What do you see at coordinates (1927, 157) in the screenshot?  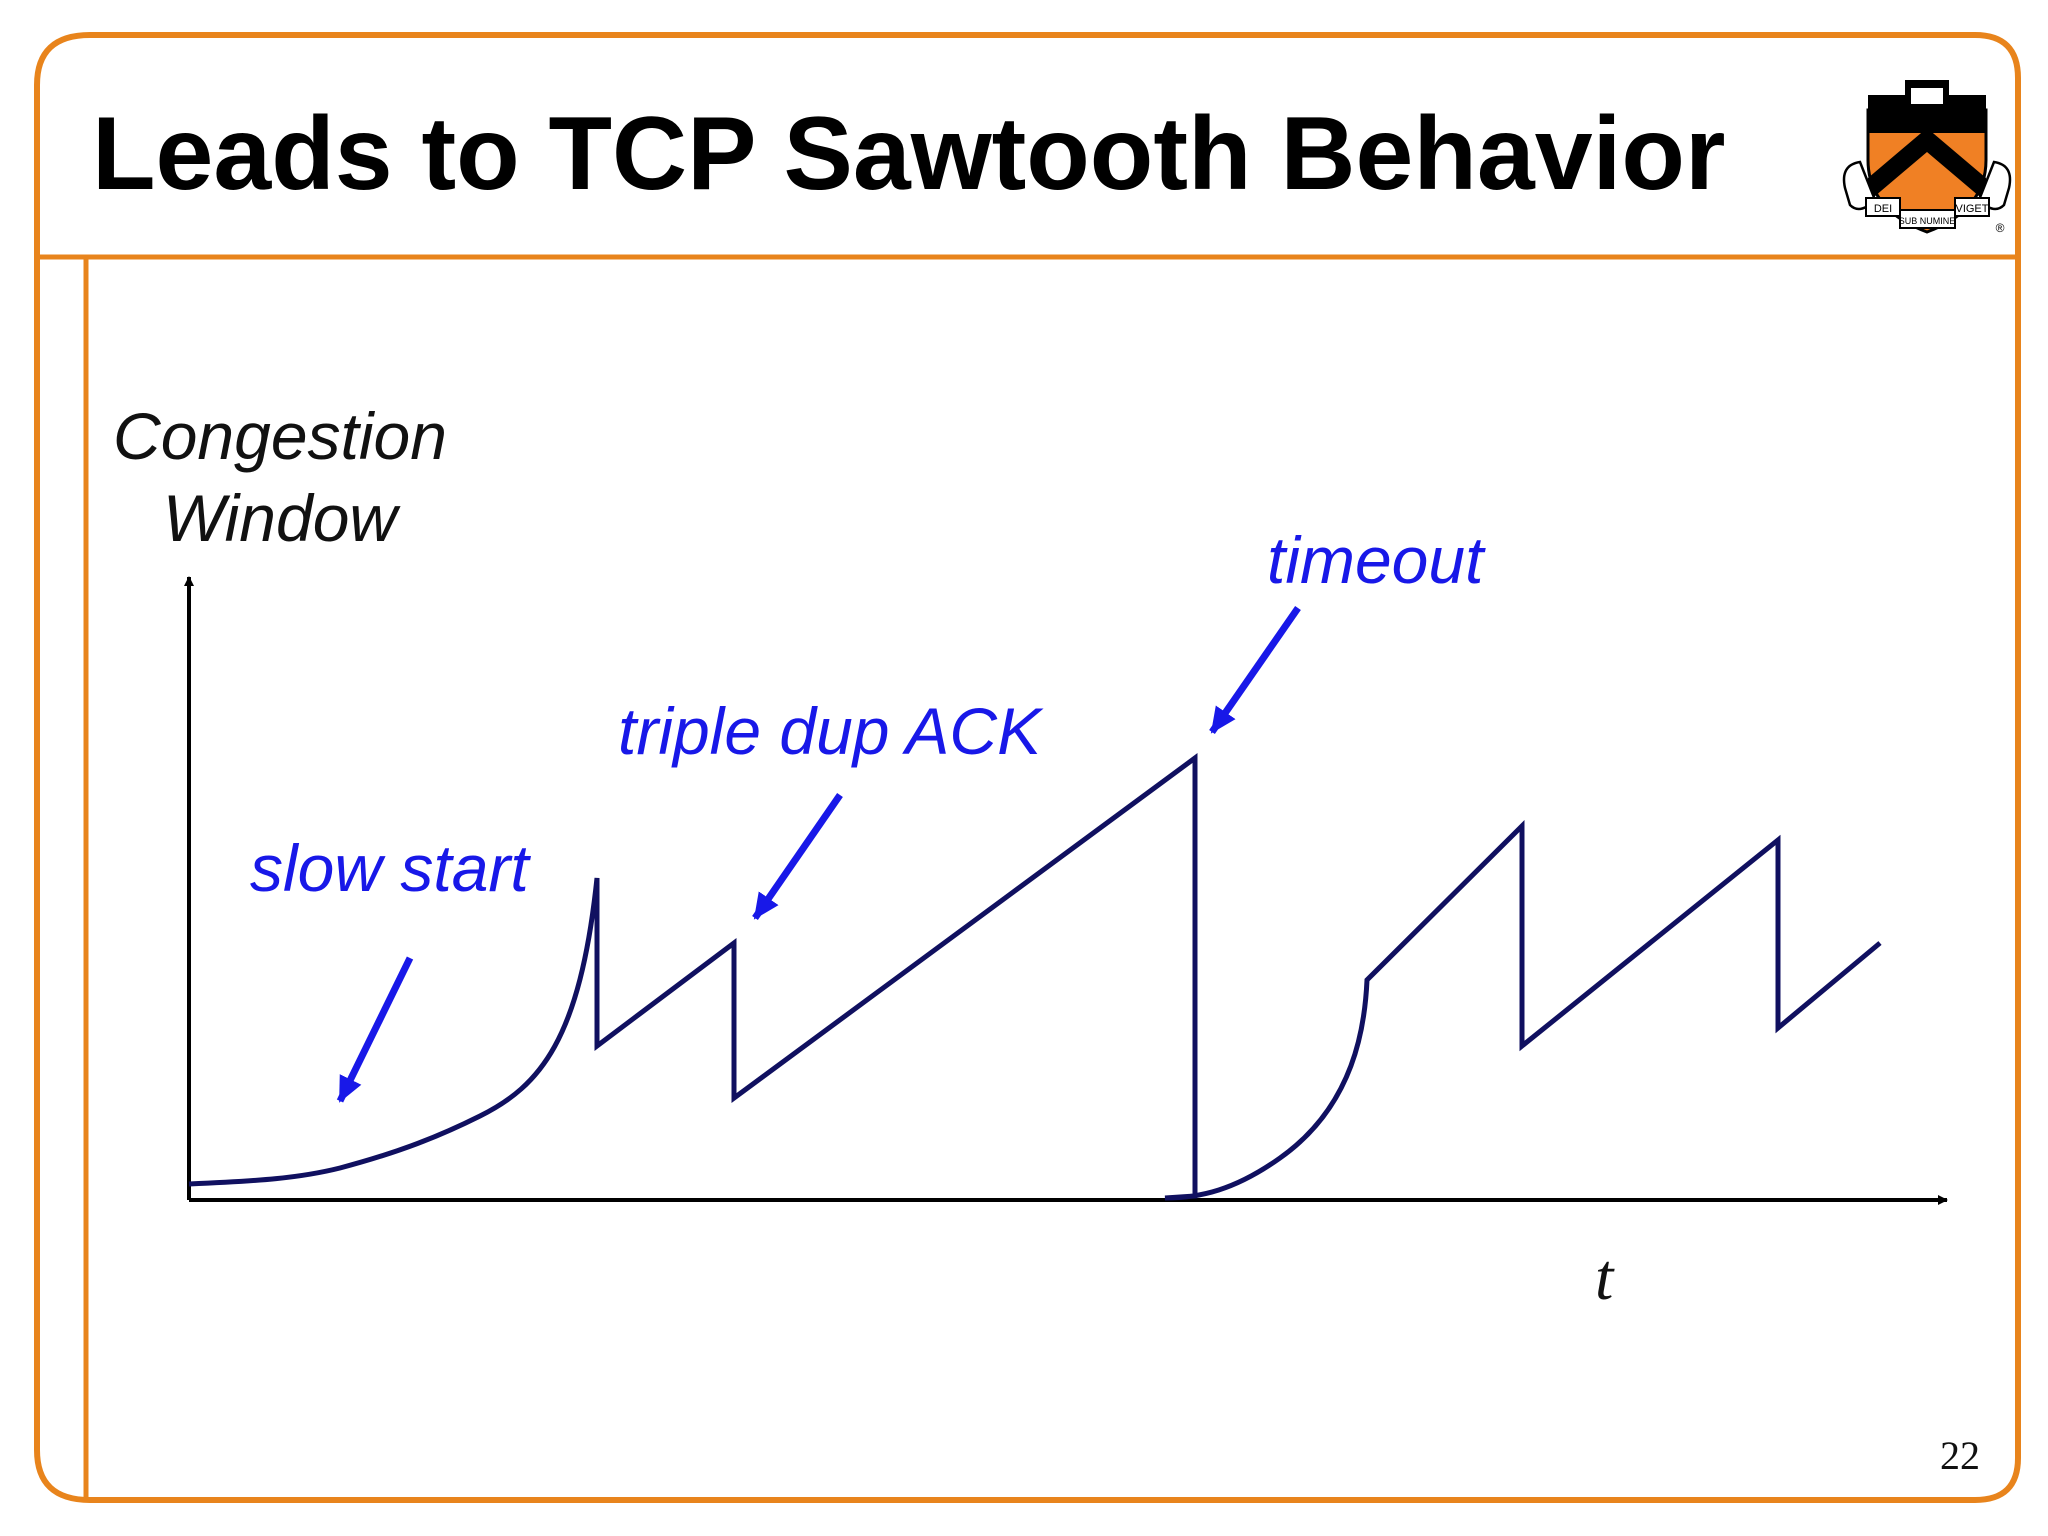 I see `princeton-shield-icon: DEI SUB NUMINE VIGET ®` at bounding box center [1927, 157].